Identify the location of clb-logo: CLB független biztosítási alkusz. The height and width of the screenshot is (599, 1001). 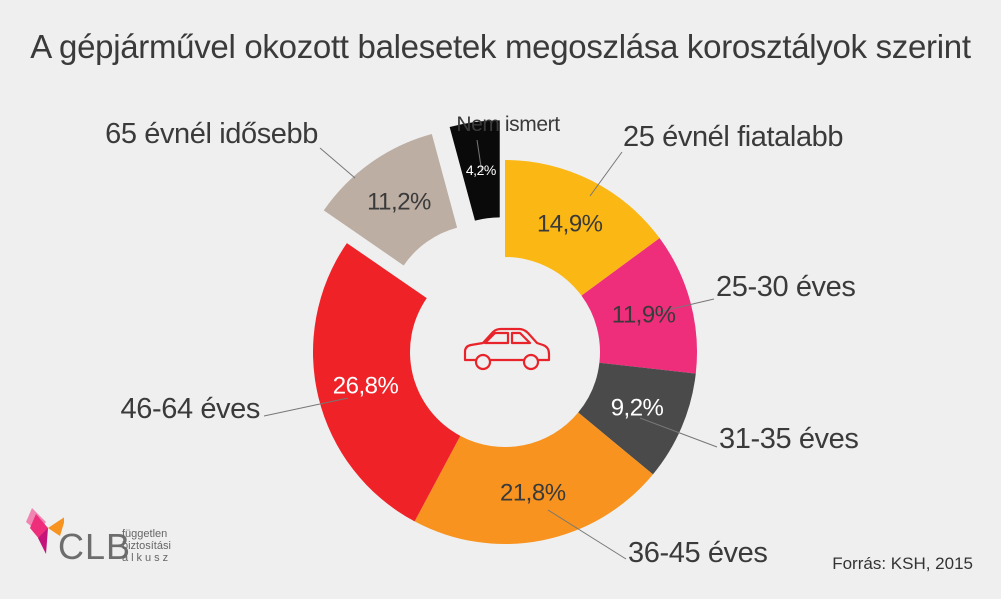
(109, 541).